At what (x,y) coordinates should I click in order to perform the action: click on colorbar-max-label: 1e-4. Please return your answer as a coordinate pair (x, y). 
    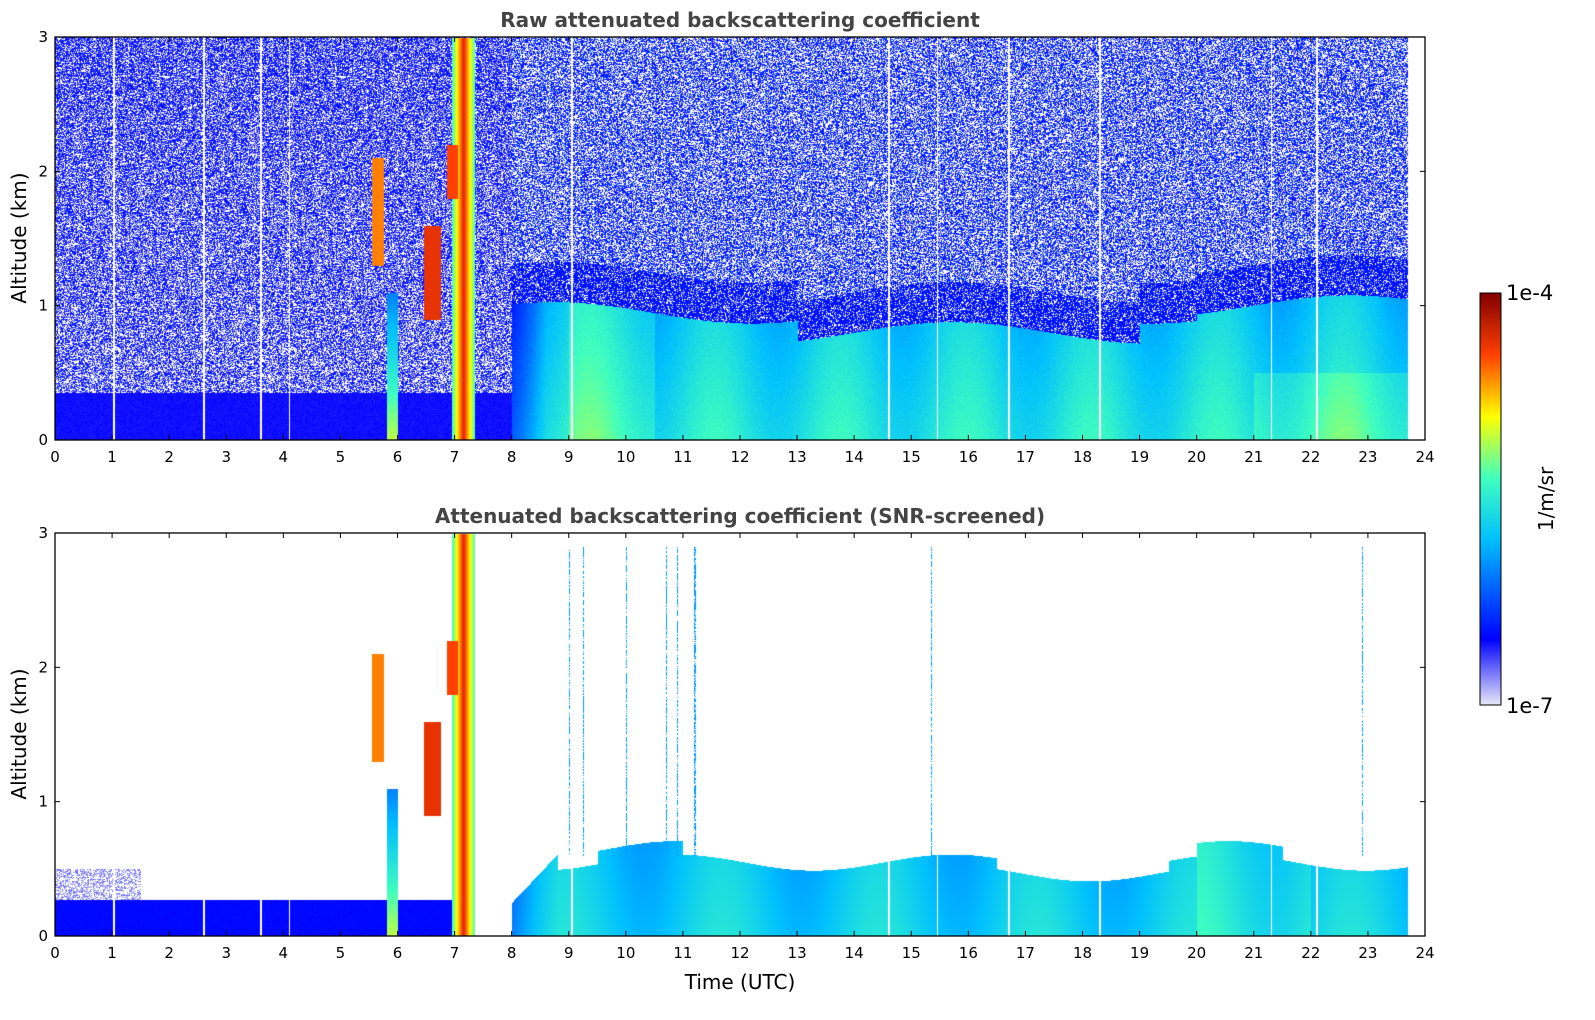
    Looking at the image, I should click on (1529, 293).